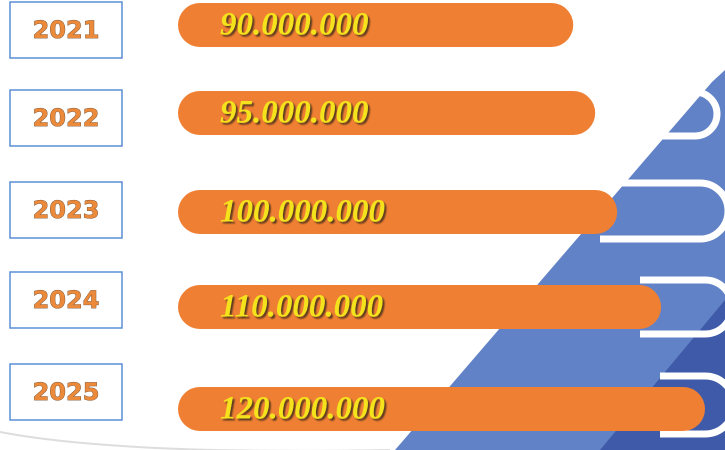 This screenshot has width=725, height=450. What do you see at coordinates (301, 307) in the screenshot?
I see `value-label: 110.000.000` at bounding box center [301, 307].